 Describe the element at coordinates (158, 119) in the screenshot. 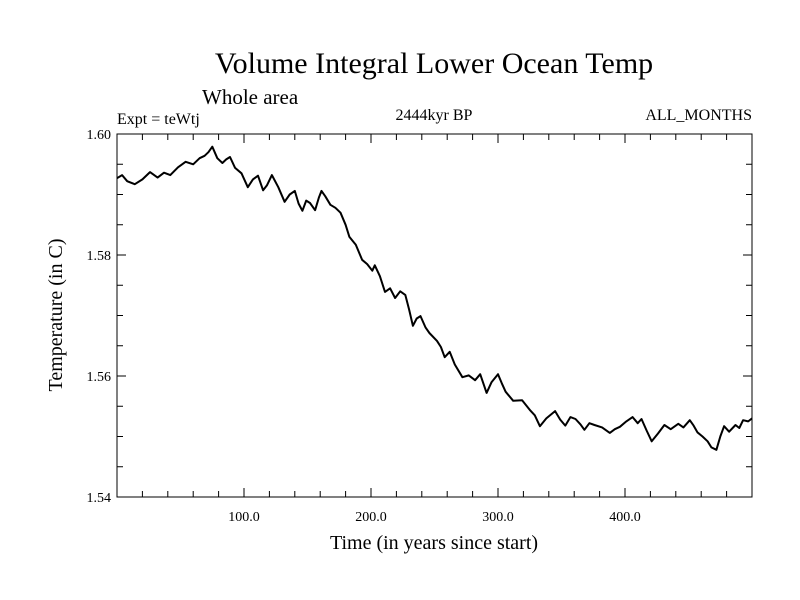

I see `annotation-experiment: Expt = teWtj` at that location.